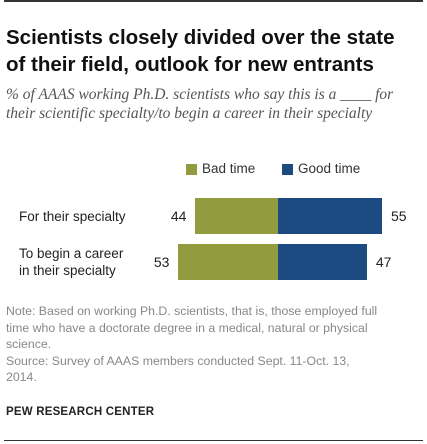 The height and width of the screenshot is (444, 427). Describe the element at coordinates (21, 377) in the screenshot. I see `source-note-line: 2014.` at that location.